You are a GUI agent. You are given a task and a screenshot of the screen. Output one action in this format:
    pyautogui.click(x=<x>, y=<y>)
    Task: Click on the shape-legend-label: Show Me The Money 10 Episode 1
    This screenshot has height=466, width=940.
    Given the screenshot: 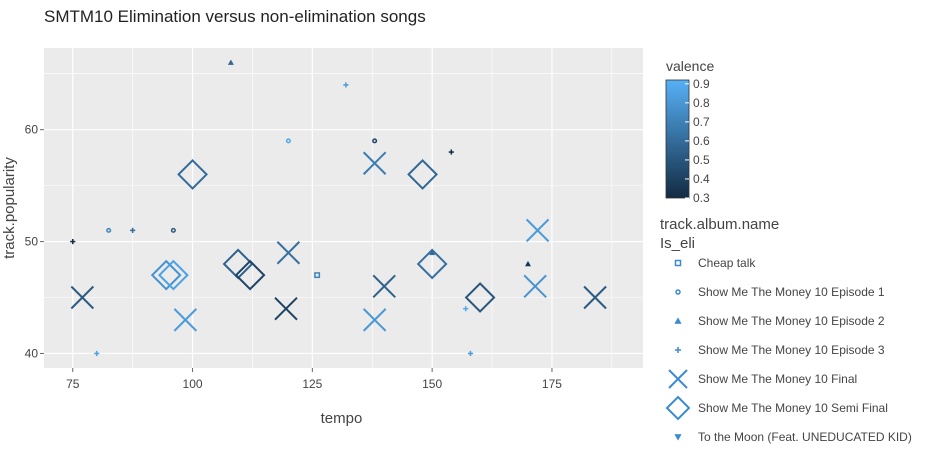 What is the action you would take?
    pyautogui.click(x=791, y=292)
    